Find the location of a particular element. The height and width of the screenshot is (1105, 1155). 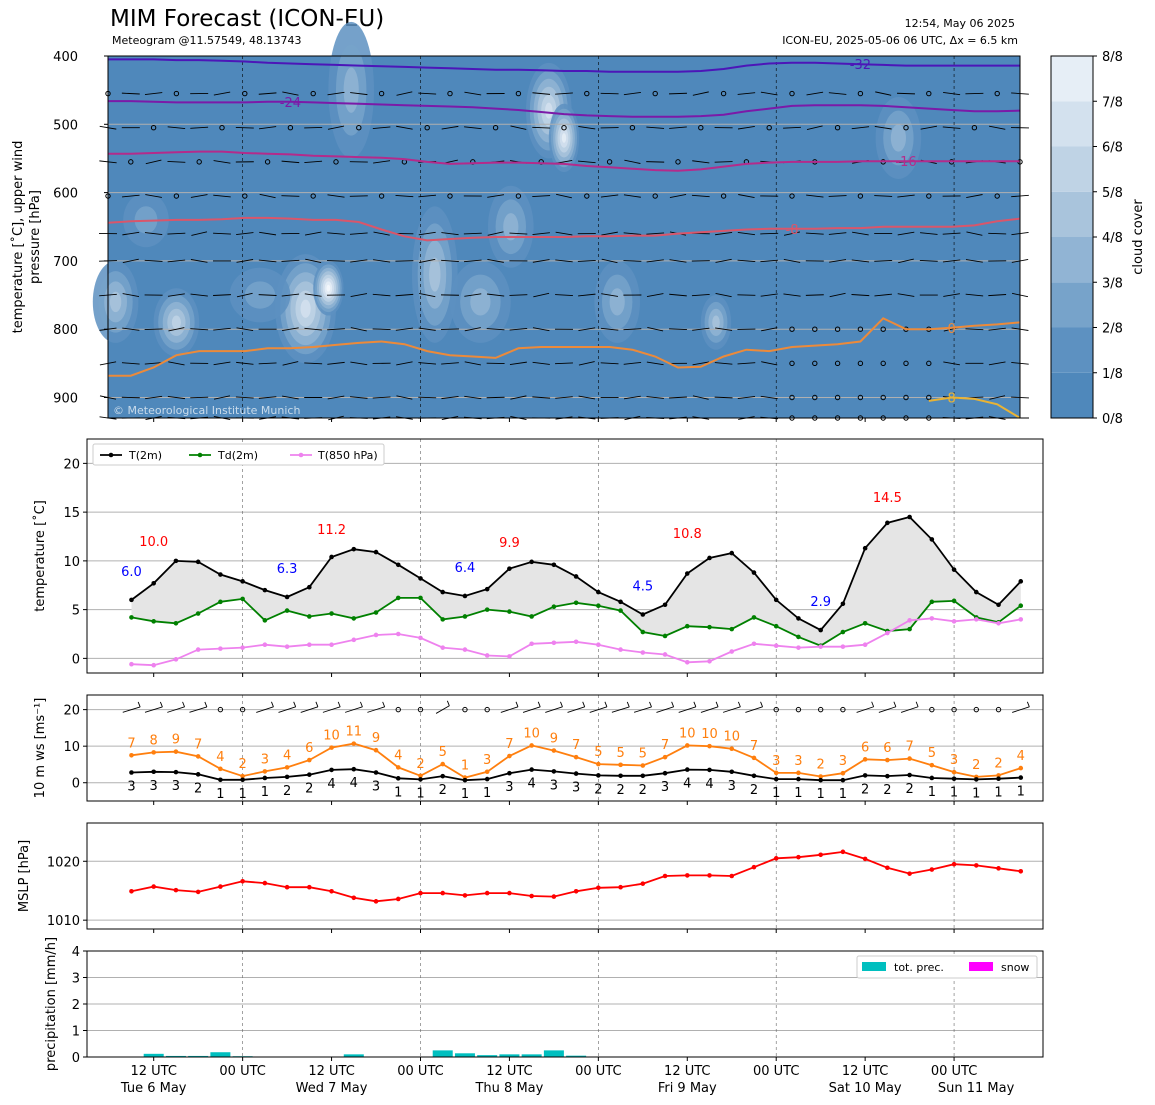

gust-label: 10 is located at coordinates (687, 733).